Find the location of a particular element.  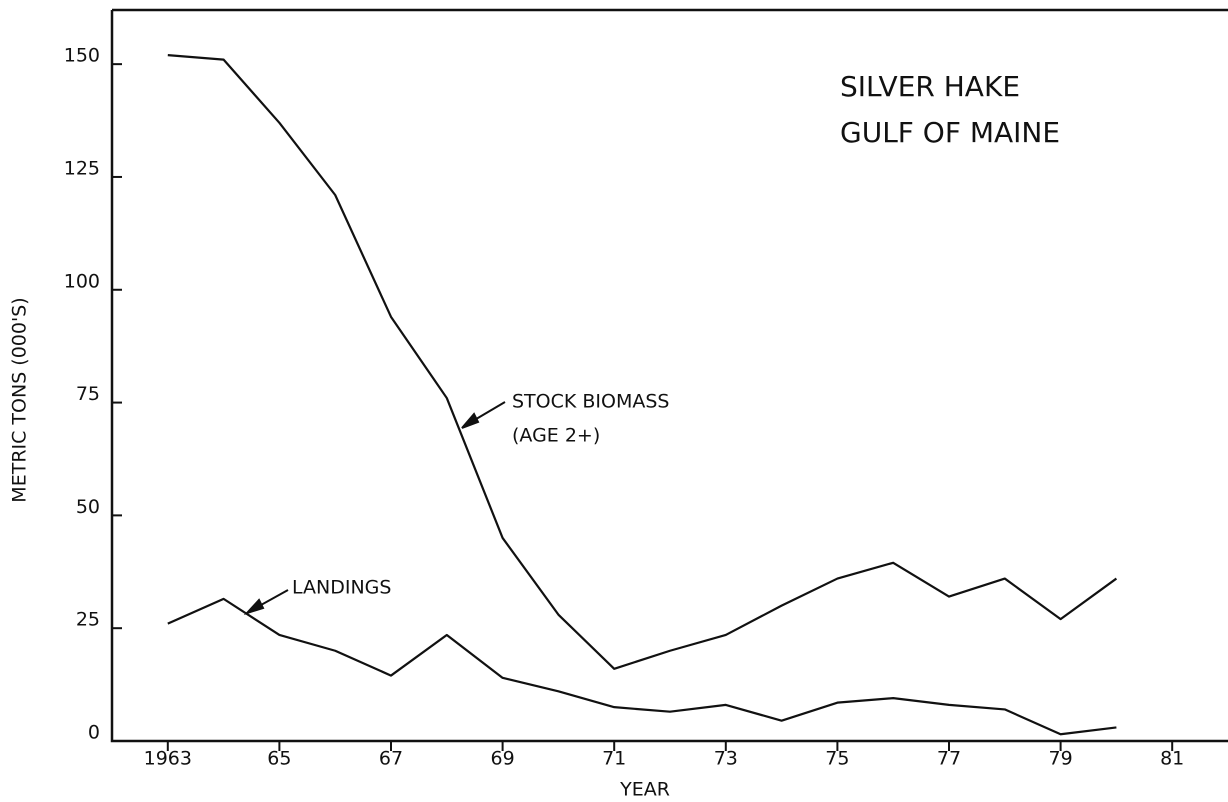

y-tick-label: 125 is located at coordinates (82, 168).